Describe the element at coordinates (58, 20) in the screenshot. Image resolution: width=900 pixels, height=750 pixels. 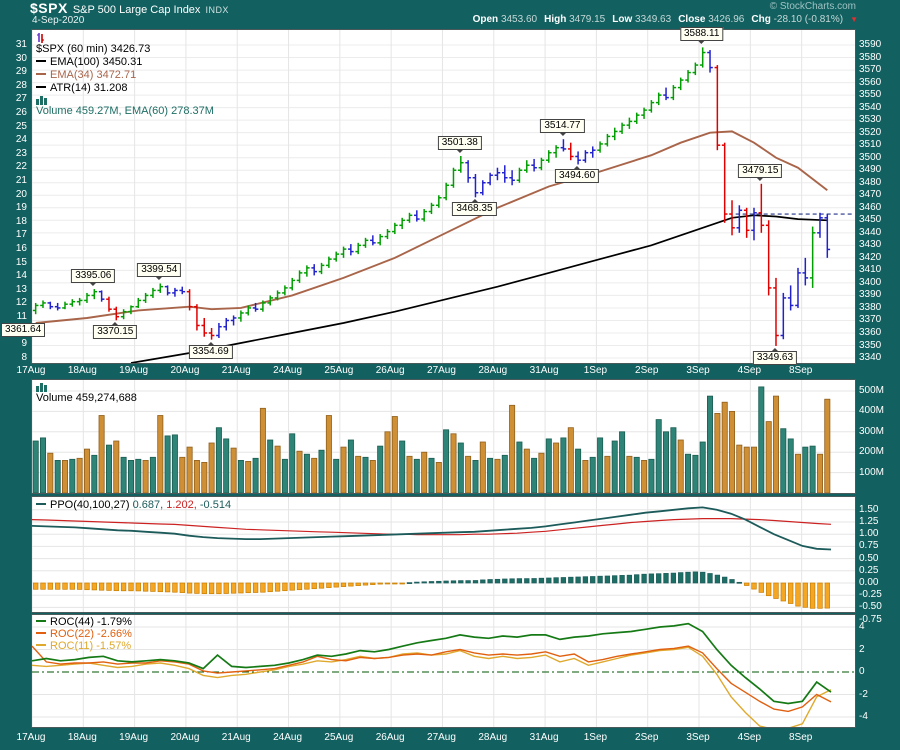
I see `chart-date: 4-Sep-2020` at that location.